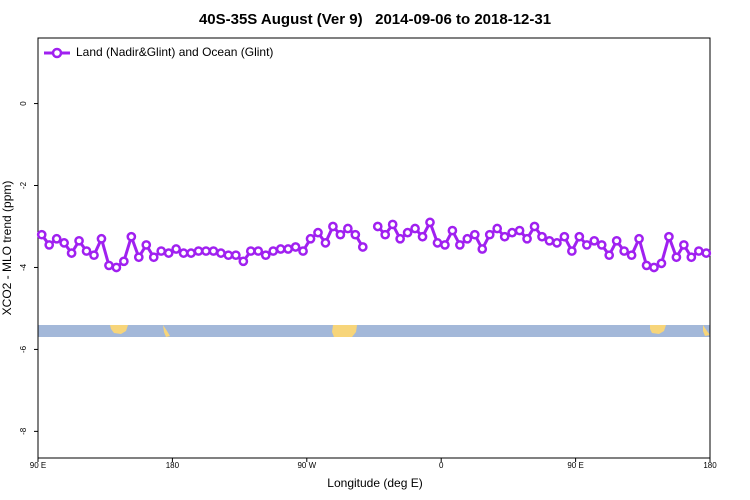 The image size is (750, 500). What do you see at coordinates (23, 267) in the screenshot?
I see `y-tick-label: -4` at bounding box center [23, 267].